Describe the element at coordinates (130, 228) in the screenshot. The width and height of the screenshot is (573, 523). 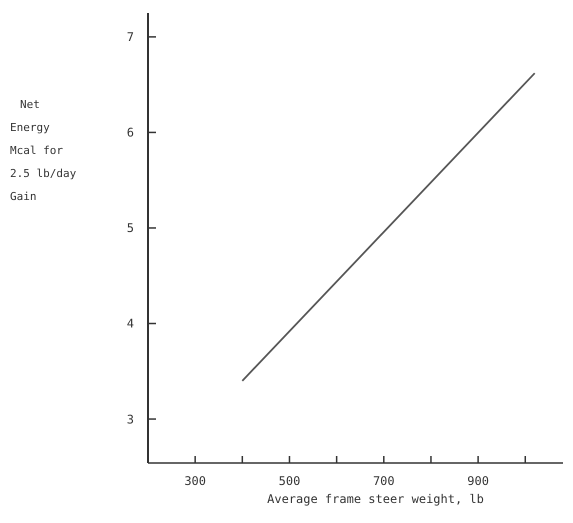
I see `y-tick-label: 5` at that location.